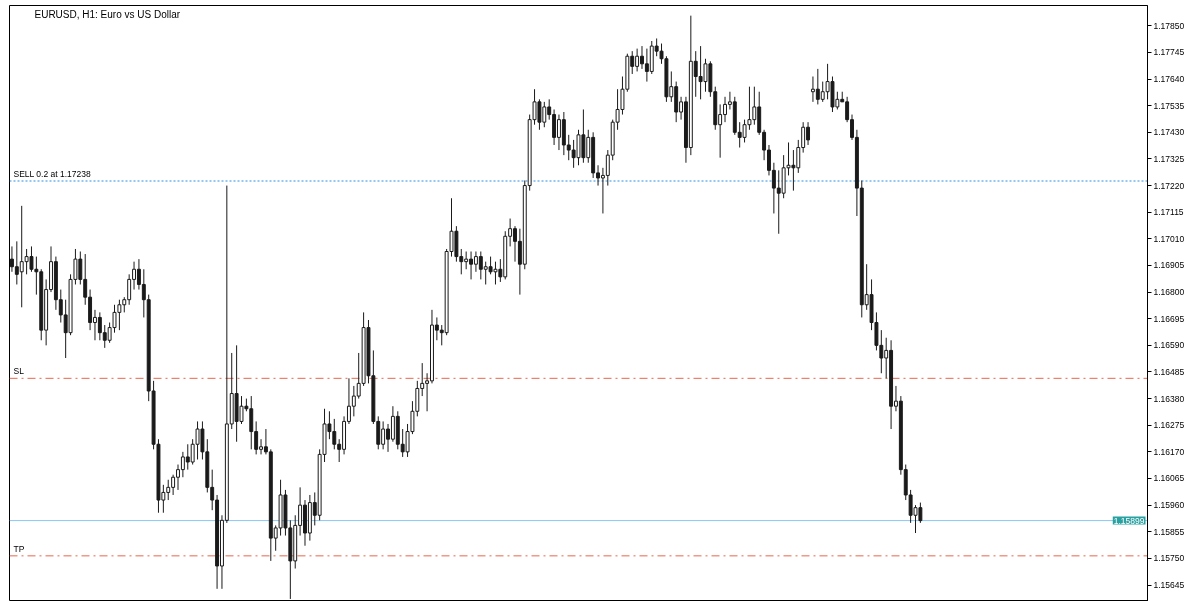 The width and height of the screenshot is (1200, 601). What do you see at coordinates (578, 147) in the screenshot?
I see `candlestick` at bounding box center [578, 147].